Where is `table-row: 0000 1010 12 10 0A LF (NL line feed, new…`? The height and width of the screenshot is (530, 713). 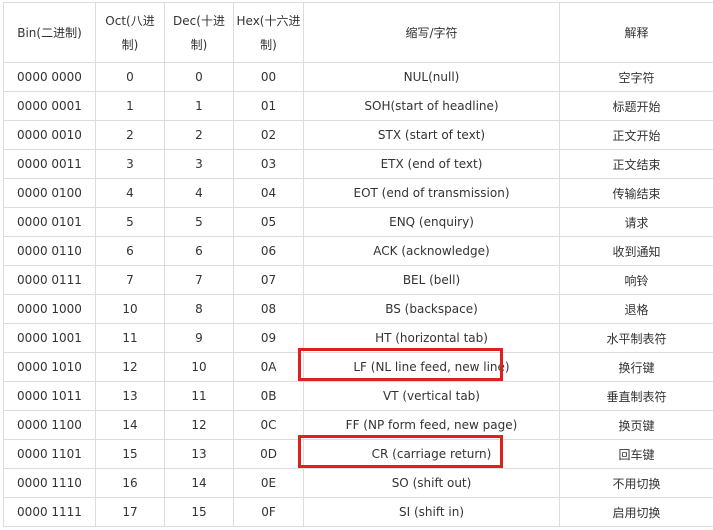
table-row: 0000 1010 12 10 0A LF (NL line feed, new… is located at coordinates (358, 367).